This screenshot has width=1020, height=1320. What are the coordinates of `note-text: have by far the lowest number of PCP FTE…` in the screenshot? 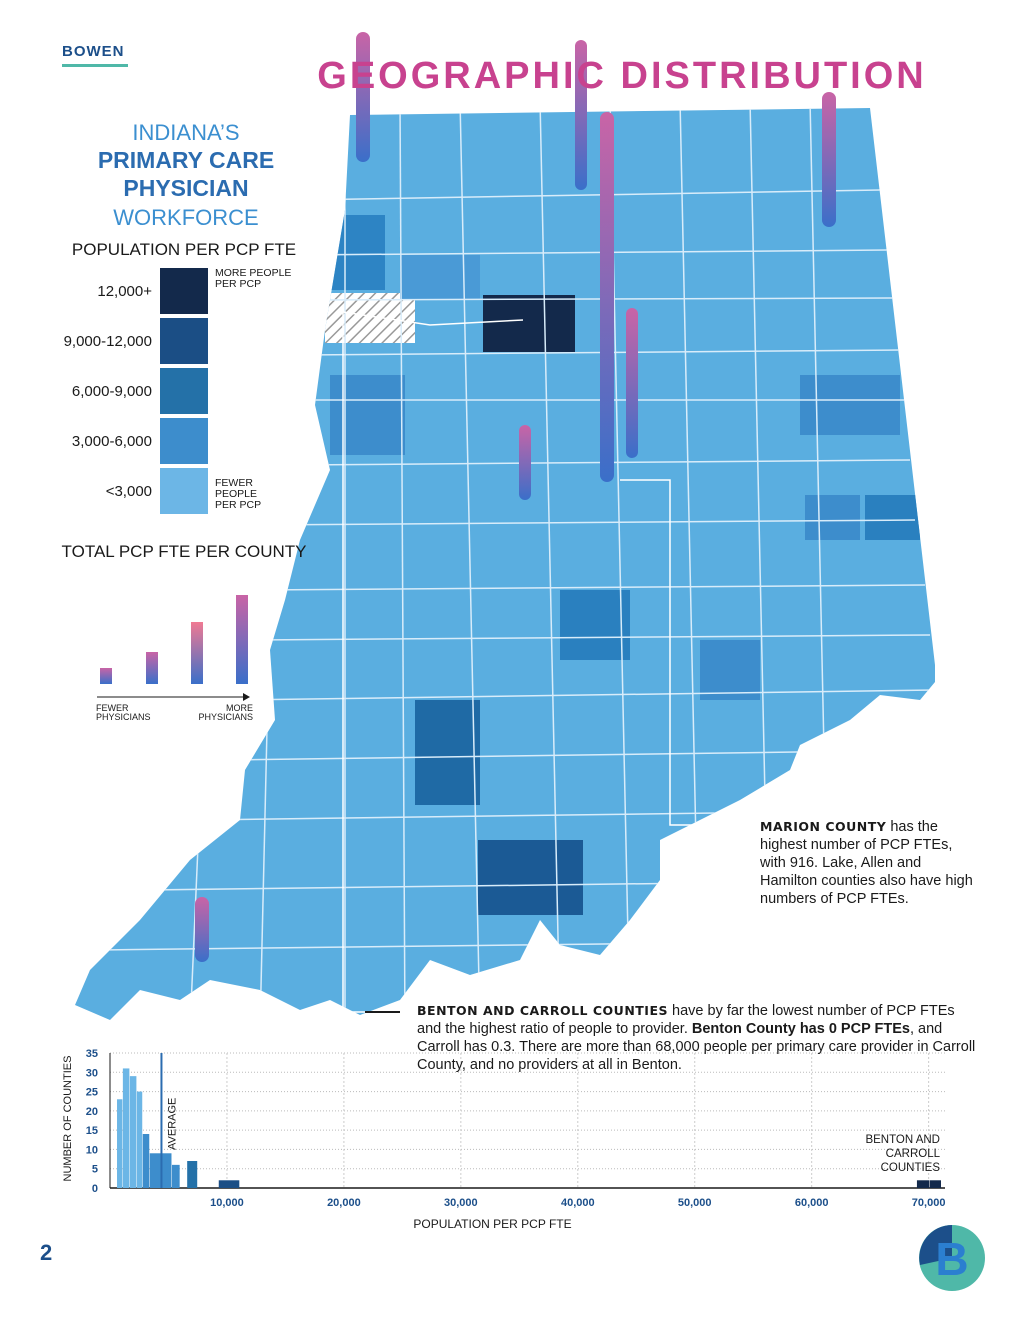 It's located at (686, 1020).